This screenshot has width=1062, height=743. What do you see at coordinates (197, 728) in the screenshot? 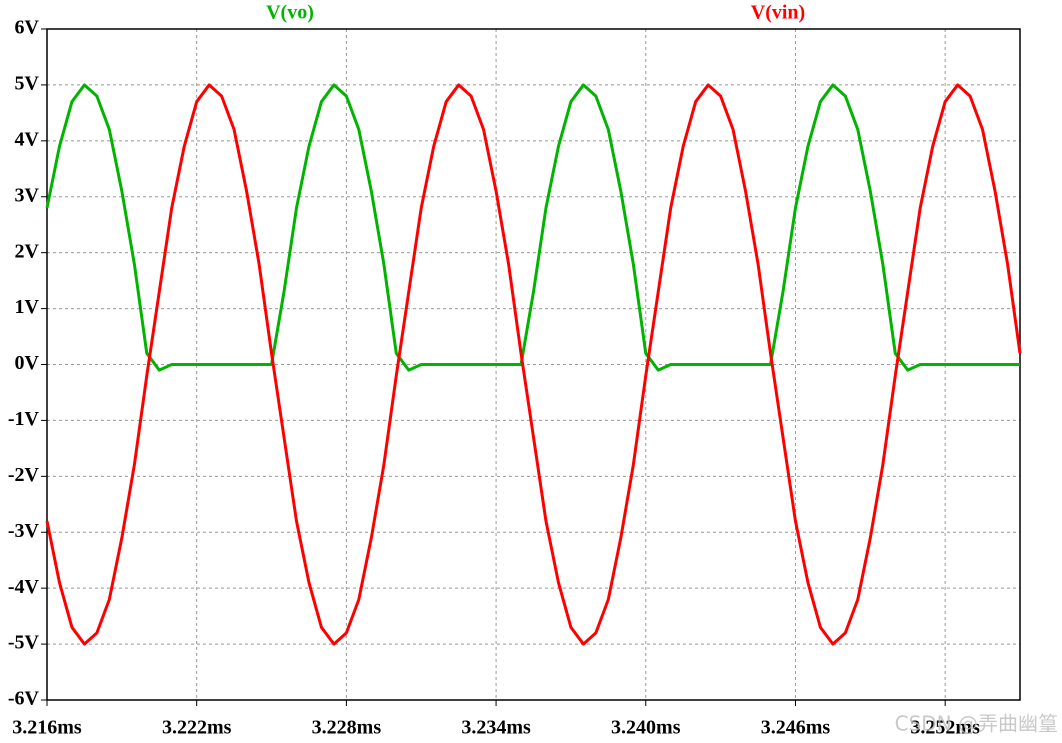
I see `x-tick-label: 3.222ms` at bounding box center [197, 728].